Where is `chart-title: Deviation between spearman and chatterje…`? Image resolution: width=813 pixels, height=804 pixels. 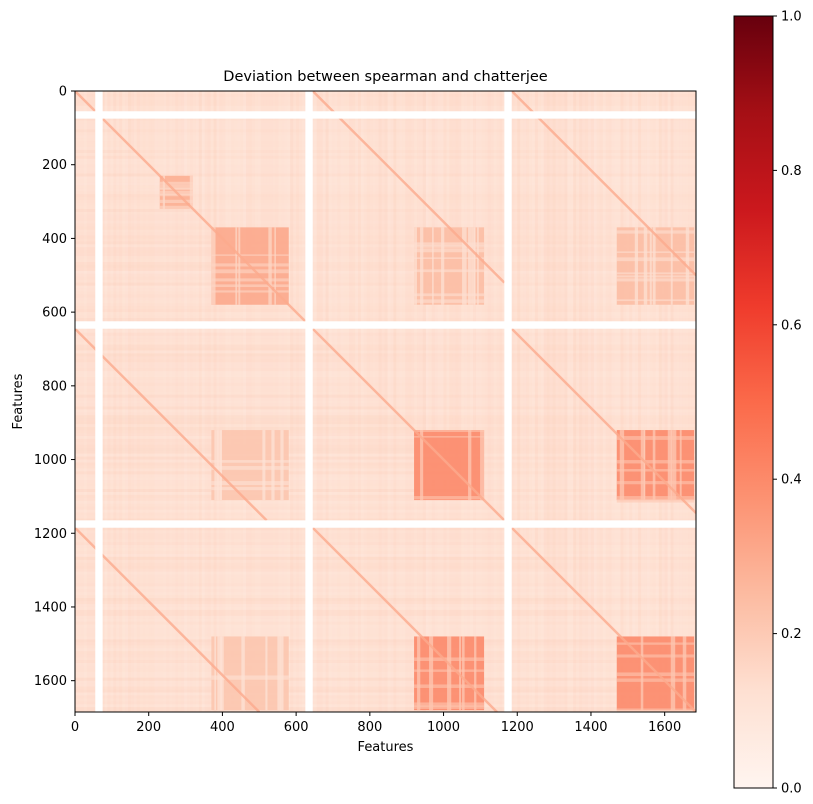 chart-title: Deviation between spearman and chatterje… is located at coordinates (385, 77).